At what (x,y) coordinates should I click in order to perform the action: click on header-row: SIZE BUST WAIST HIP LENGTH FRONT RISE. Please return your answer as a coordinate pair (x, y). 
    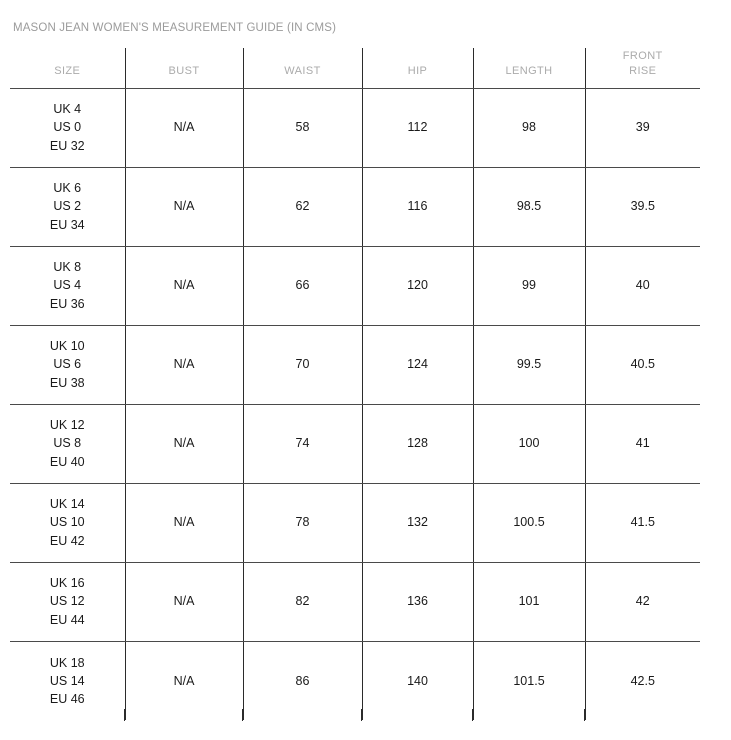
    Looking at the image, I should click on (355, 68).